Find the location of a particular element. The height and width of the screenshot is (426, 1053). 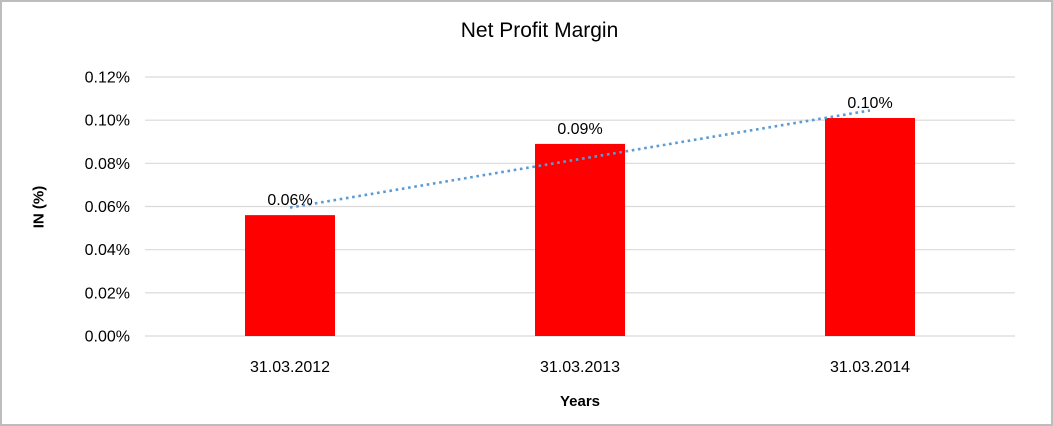

bar-data-label: 0.10% is located at coordinates (869, 103).